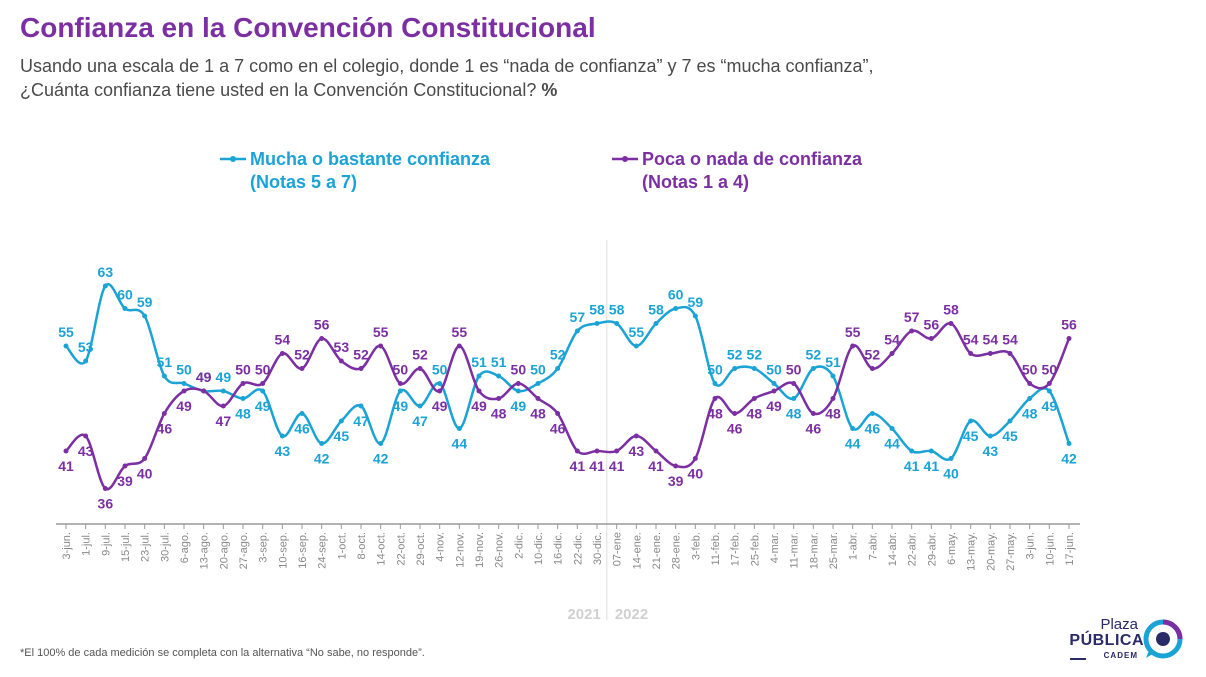 This screenshot has height=677, width=1206. Describe the element at coordinates (951, 474) in the screenshot. I see `data-label-series-1: 40` at that location.